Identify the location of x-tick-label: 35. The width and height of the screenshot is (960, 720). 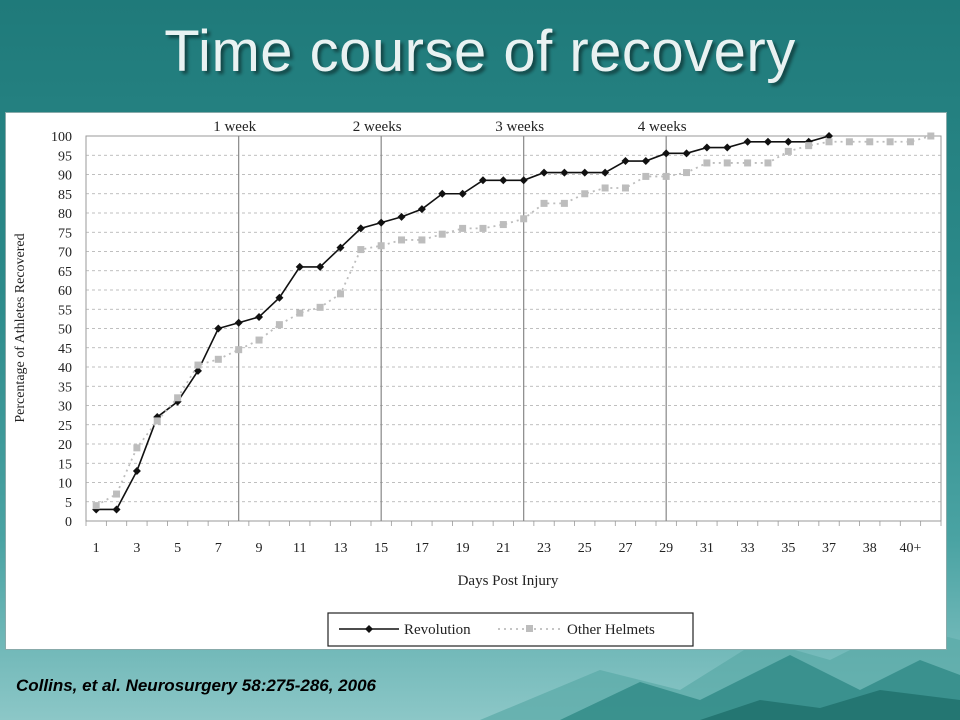
(788, 548).